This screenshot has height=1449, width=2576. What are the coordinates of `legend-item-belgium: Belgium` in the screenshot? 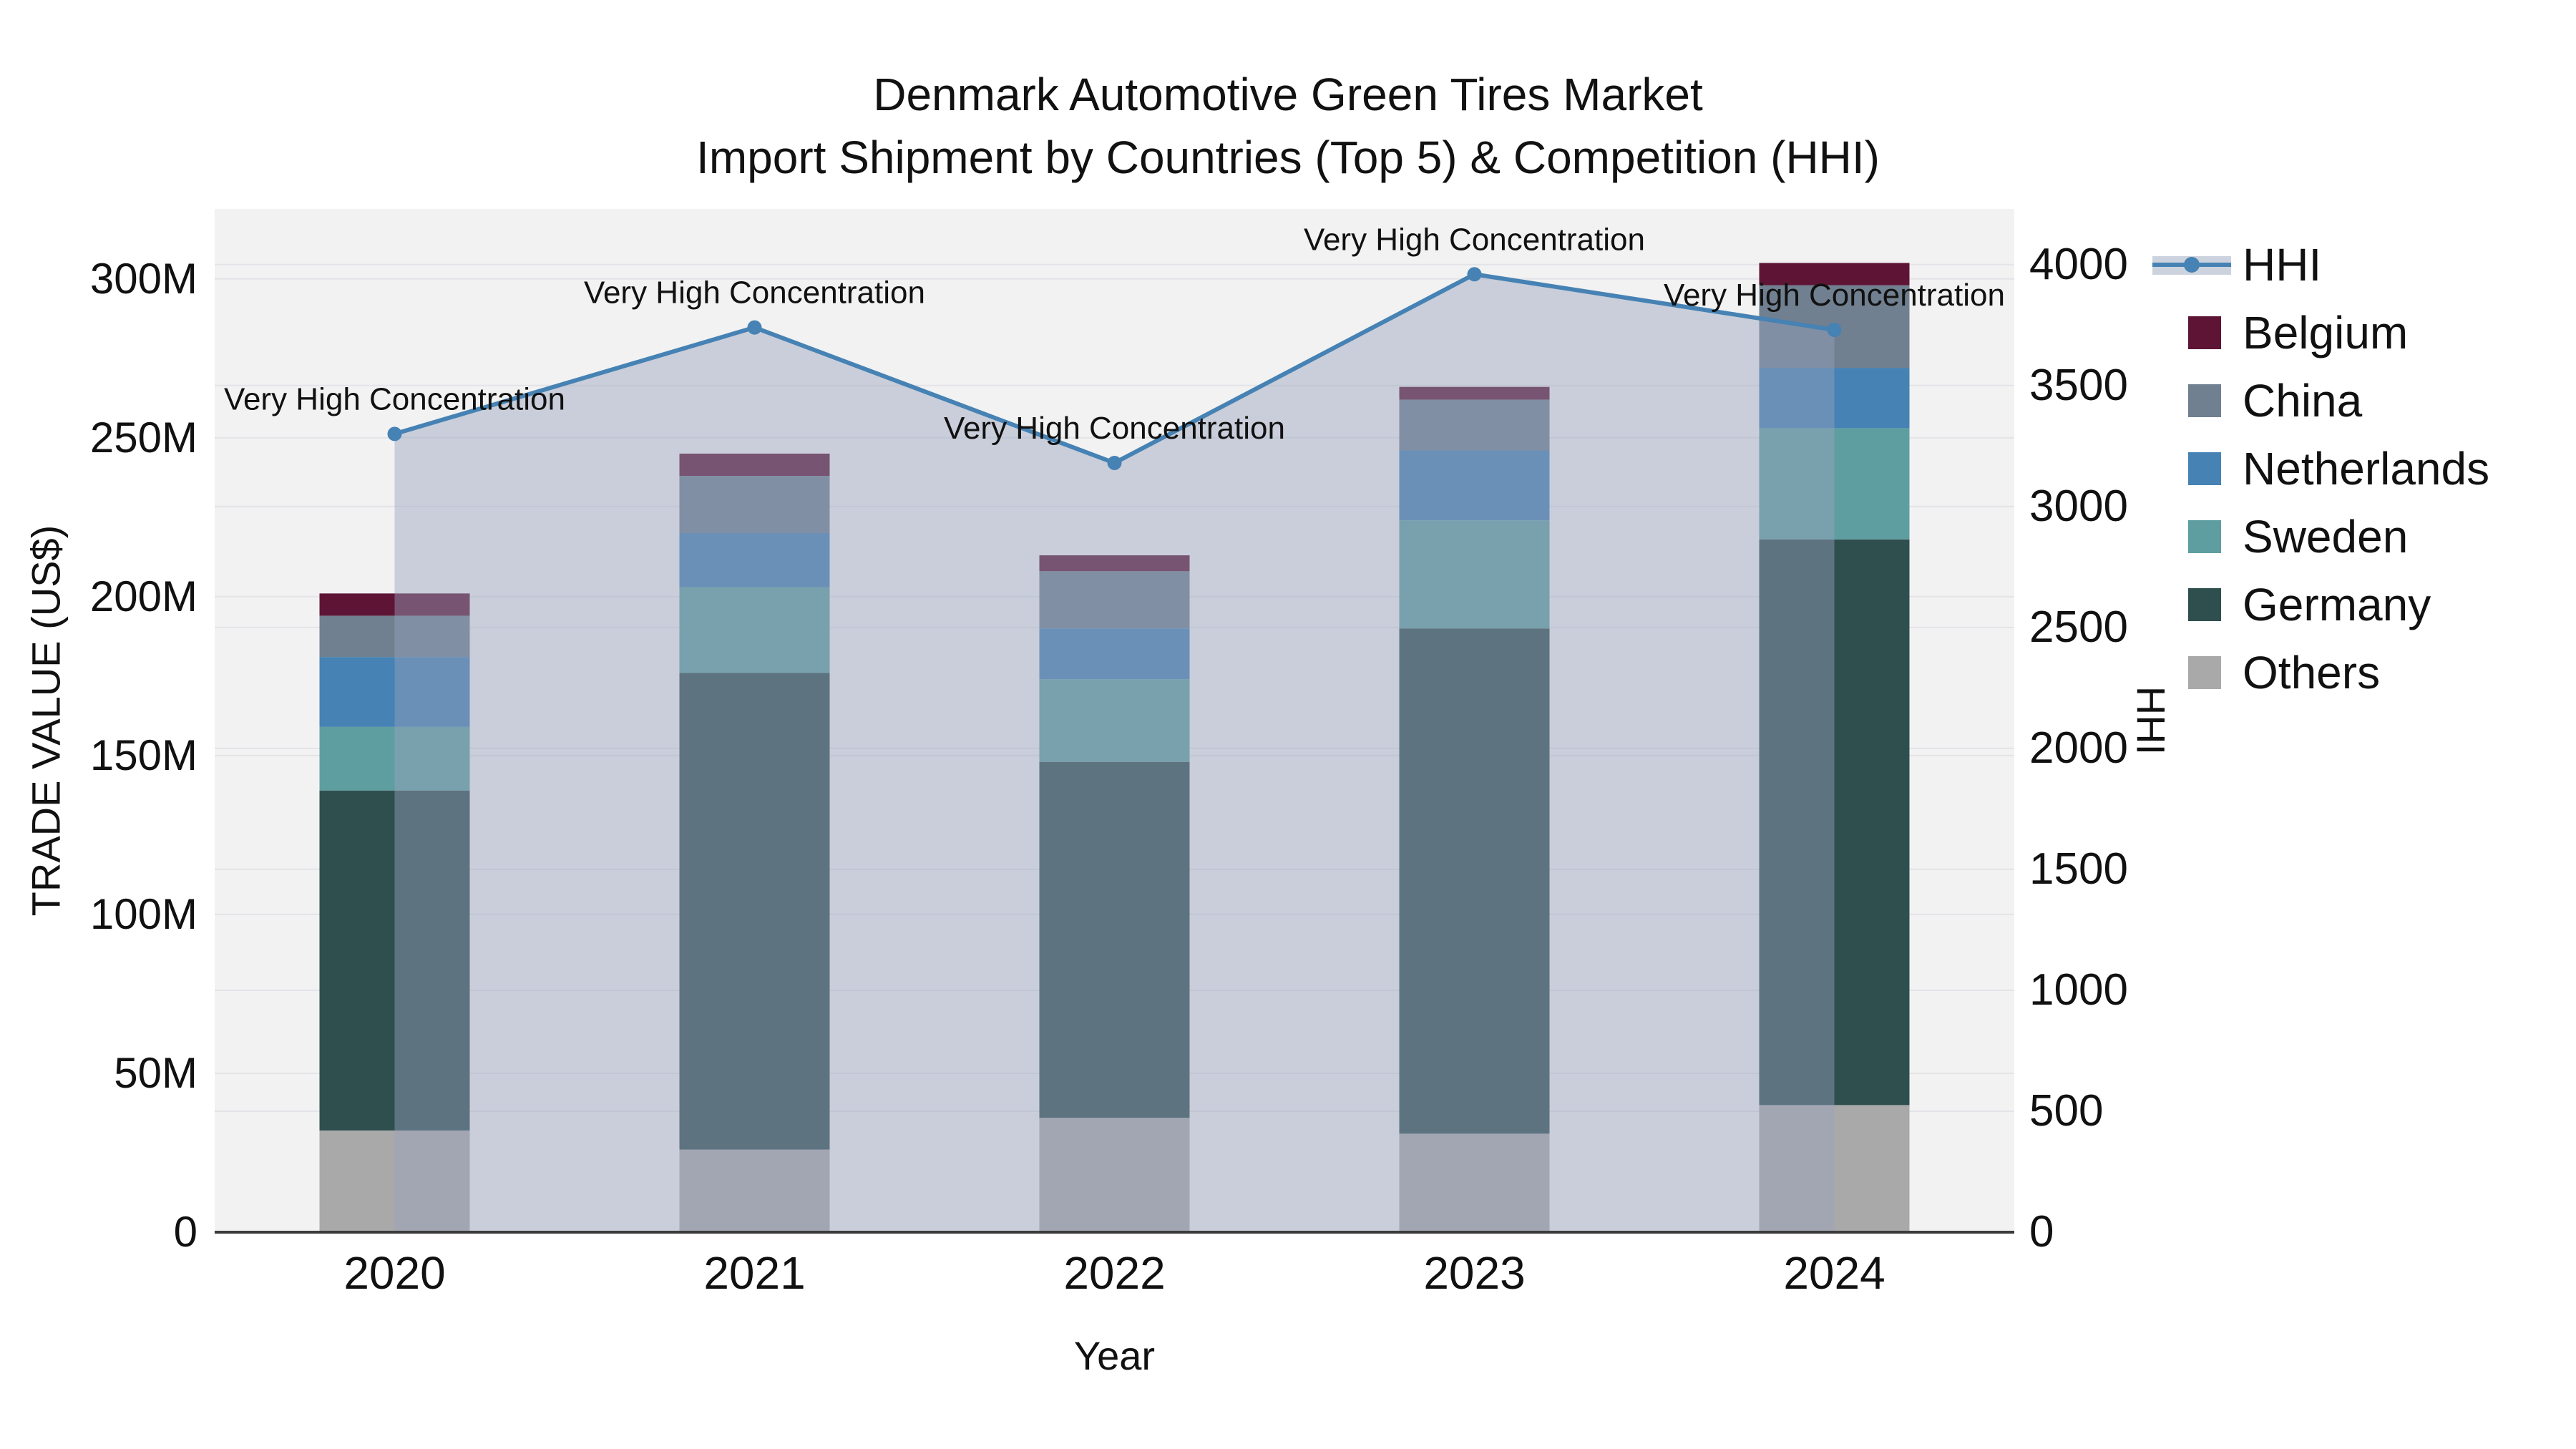 It's located at (2338, 332).